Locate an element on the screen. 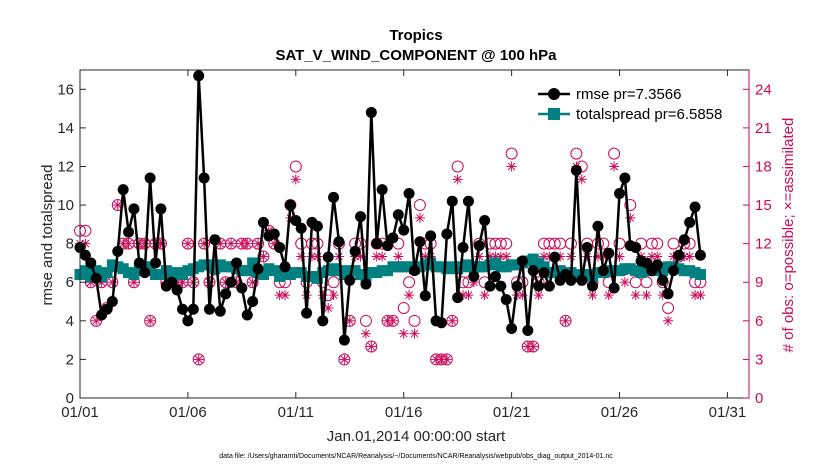  legend-box is located at coordinates (637, 103).